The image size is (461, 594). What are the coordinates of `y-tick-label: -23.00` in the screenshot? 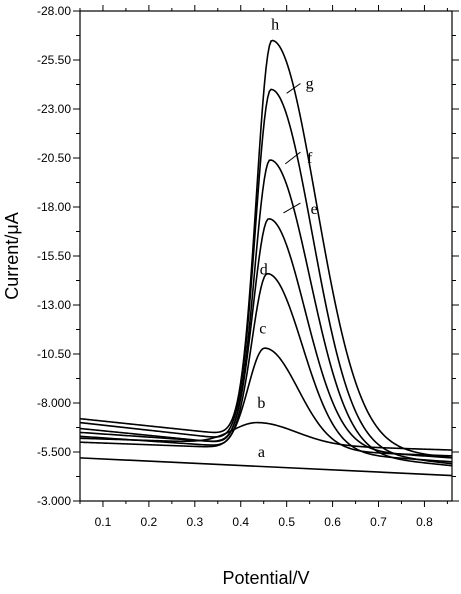 It's located at (54, 109).